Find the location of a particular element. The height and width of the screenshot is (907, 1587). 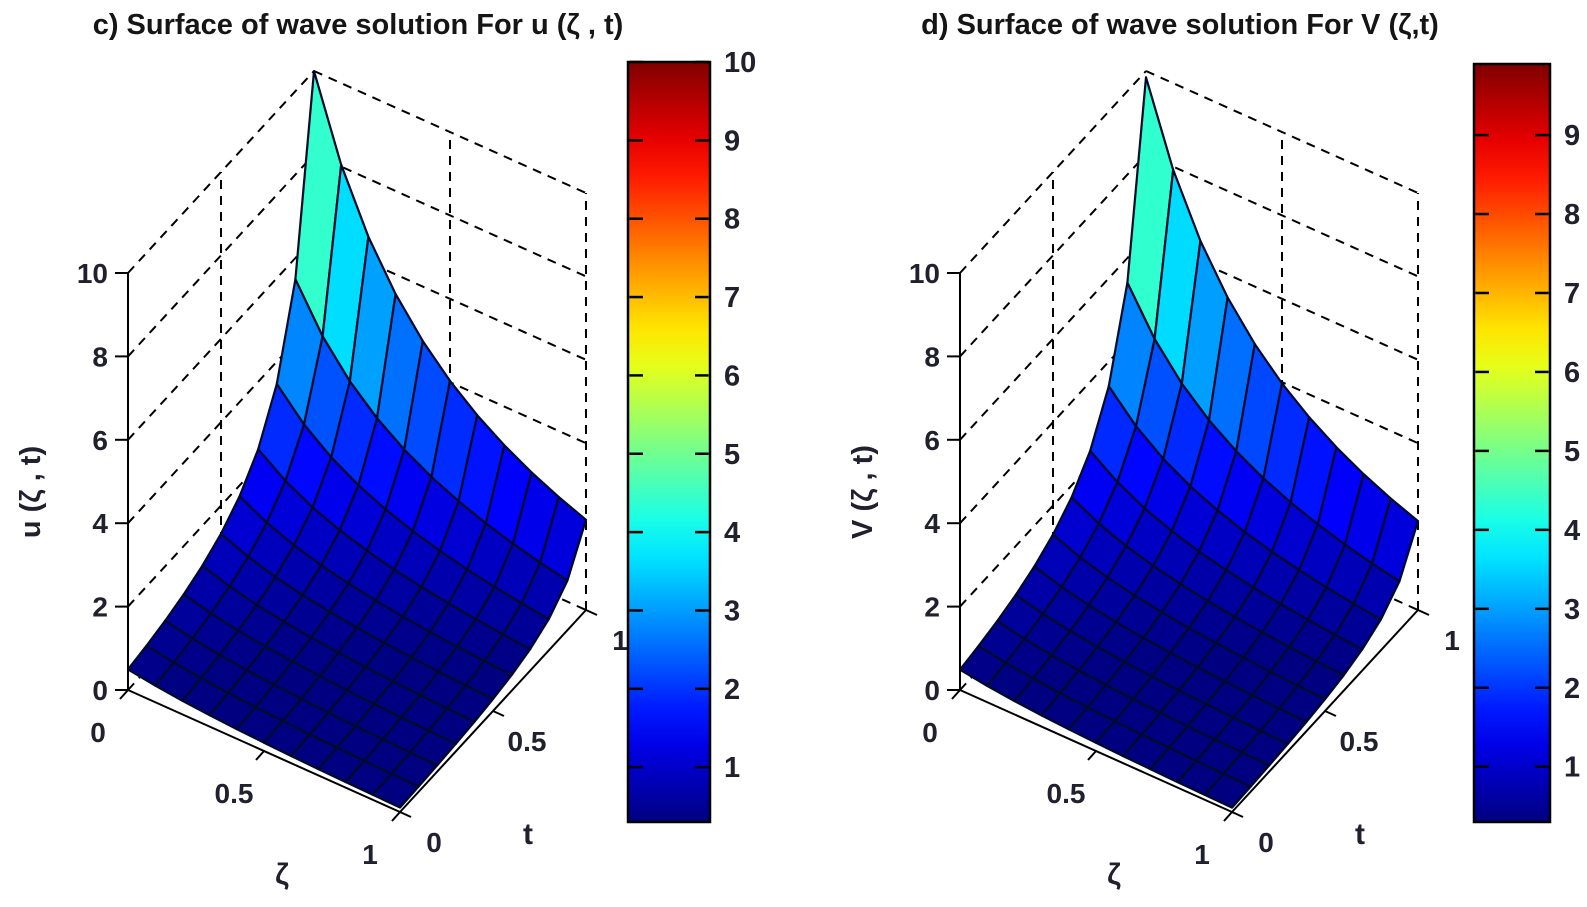

chart-d-x-axis-label: ζ is located at coordinates (1114, 874).